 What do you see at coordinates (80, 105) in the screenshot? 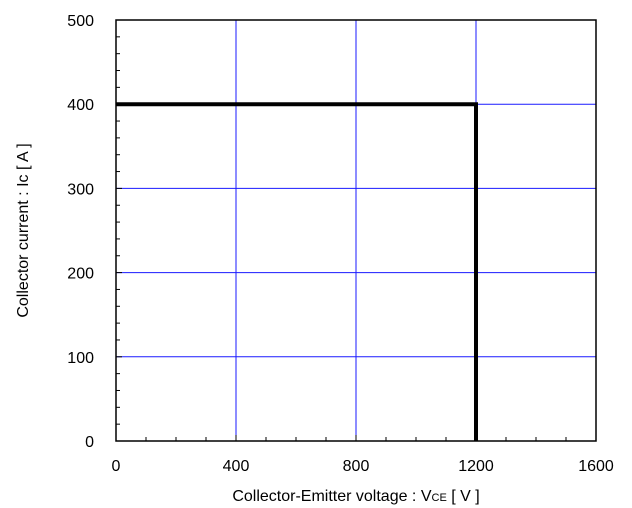
I see `y-tick-label: 400` at bounding box center [80, 105].